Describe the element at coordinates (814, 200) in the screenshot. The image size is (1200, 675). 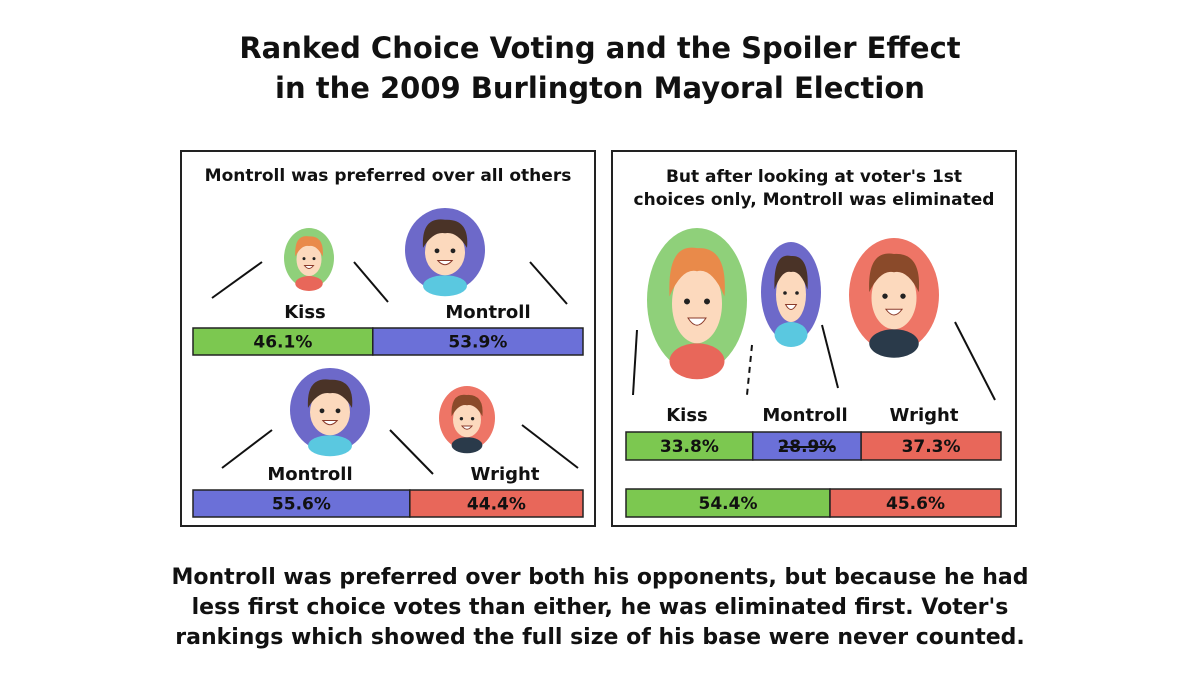
I see `panel-heading: choices only, Montroll was eliminated` at that location.